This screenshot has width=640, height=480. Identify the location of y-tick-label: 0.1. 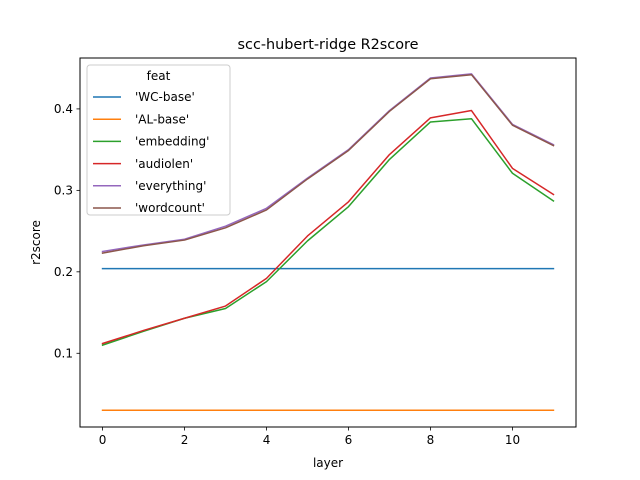
(63, 353).